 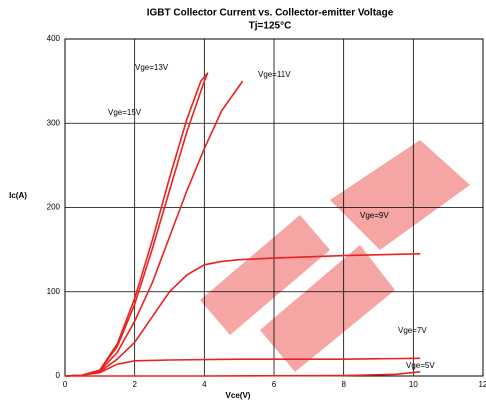 What do you see at coordinates (152, 67) in the screenshot?
I see `series-label: Vge=13V` at bounding box center [152, 67].